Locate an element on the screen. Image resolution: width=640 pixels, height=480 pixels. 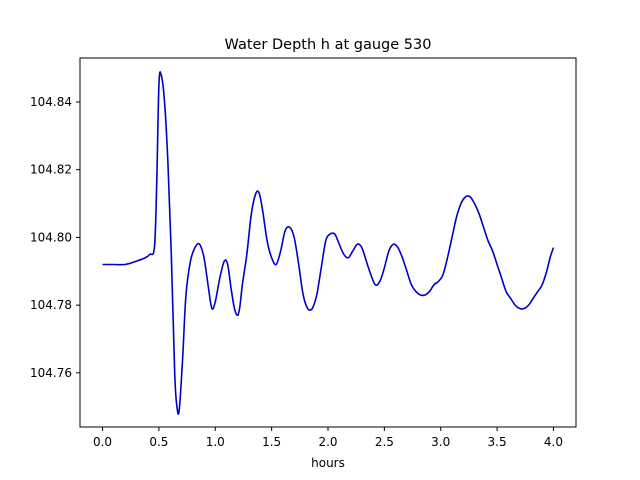
y-tick-label: 104.78 is located at coordinates (51, 305).